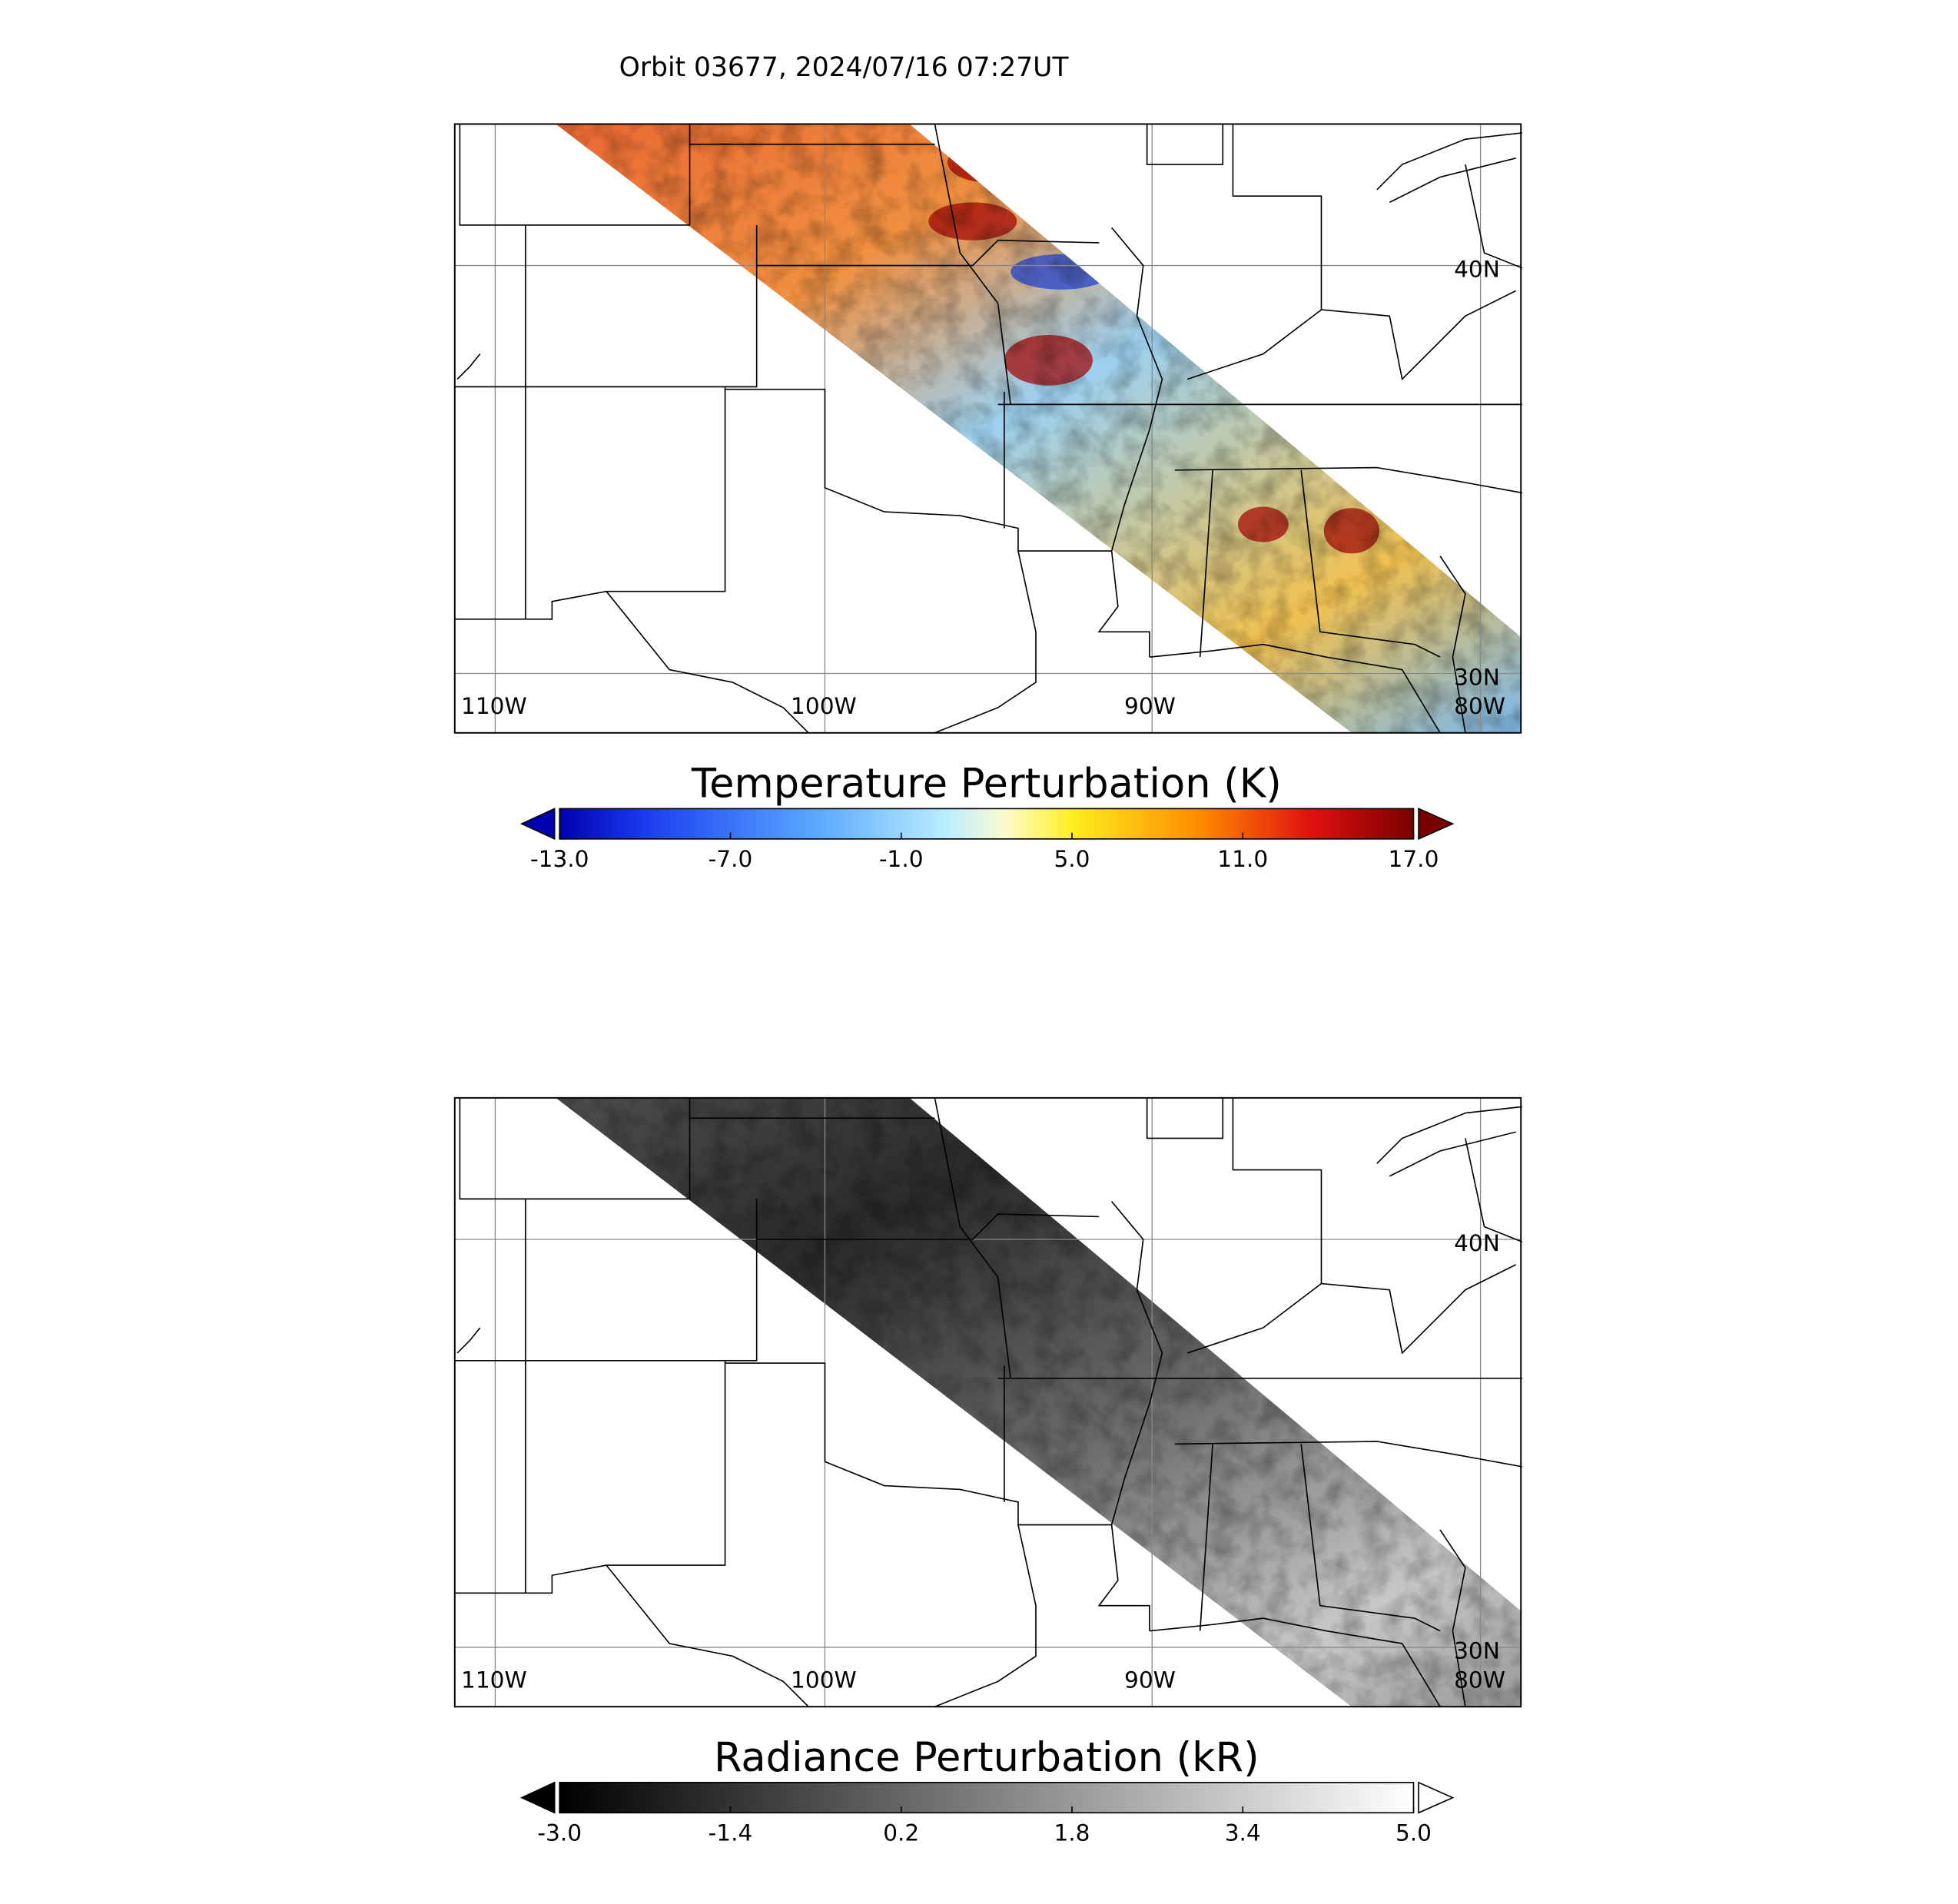 The height and width of the screenshot is (1904, 1958). What do you see at coordinates (731, 1833) in the screenshot?
I see `colorbar-tick-label: -1.4` at bounding box center [731, 1833].